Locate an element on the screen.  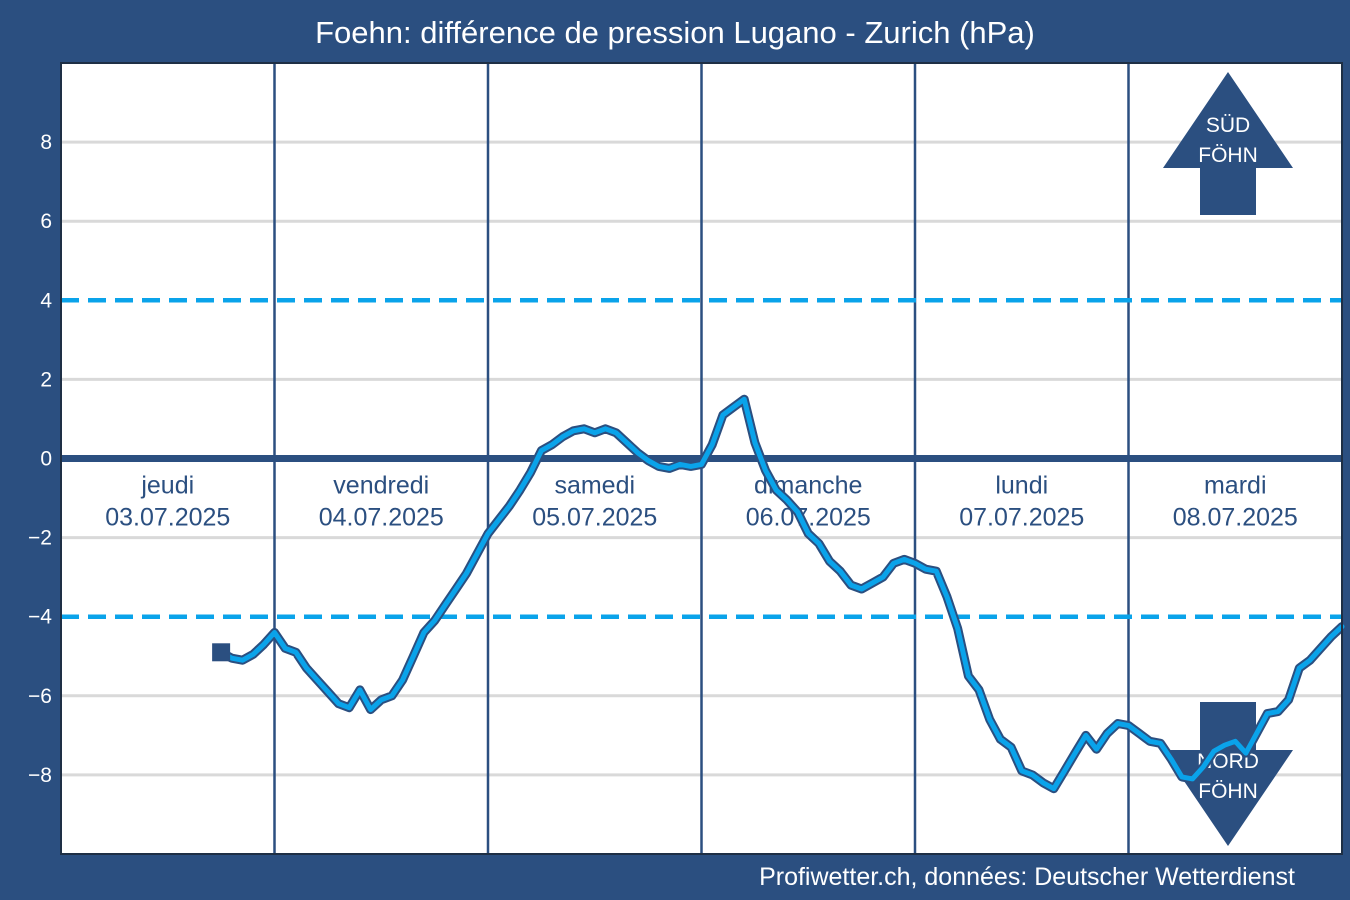
y-tick-label: 2 is located at coordinates (46, 379).